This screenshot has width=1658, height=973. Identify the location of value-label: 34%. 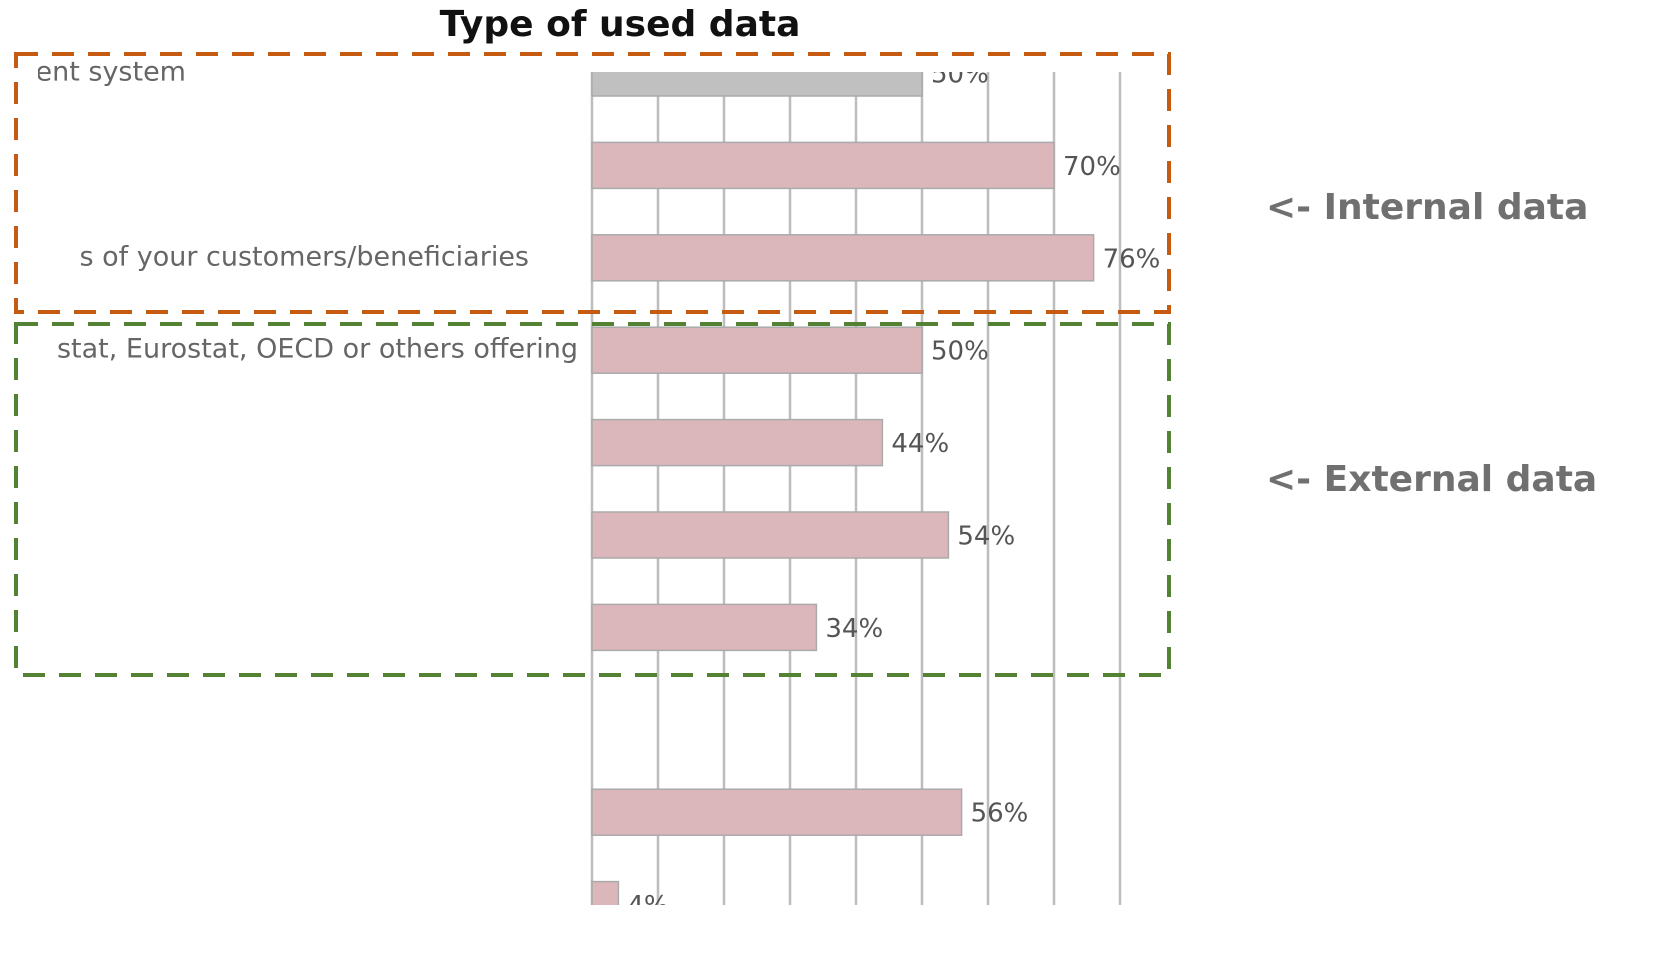
(854, 629).